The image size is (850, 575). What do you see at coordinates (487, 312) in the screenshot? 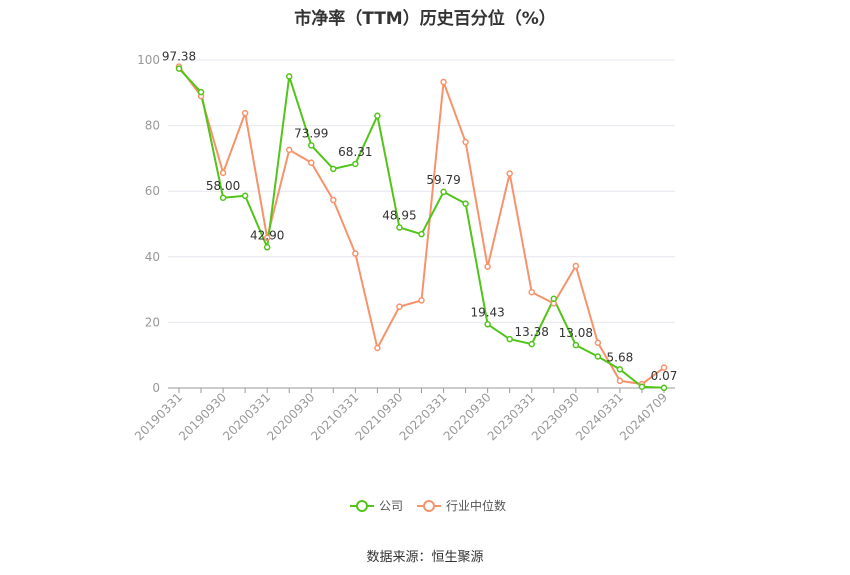
I see `data-label: 19.43` at bounding box center [487, 312].